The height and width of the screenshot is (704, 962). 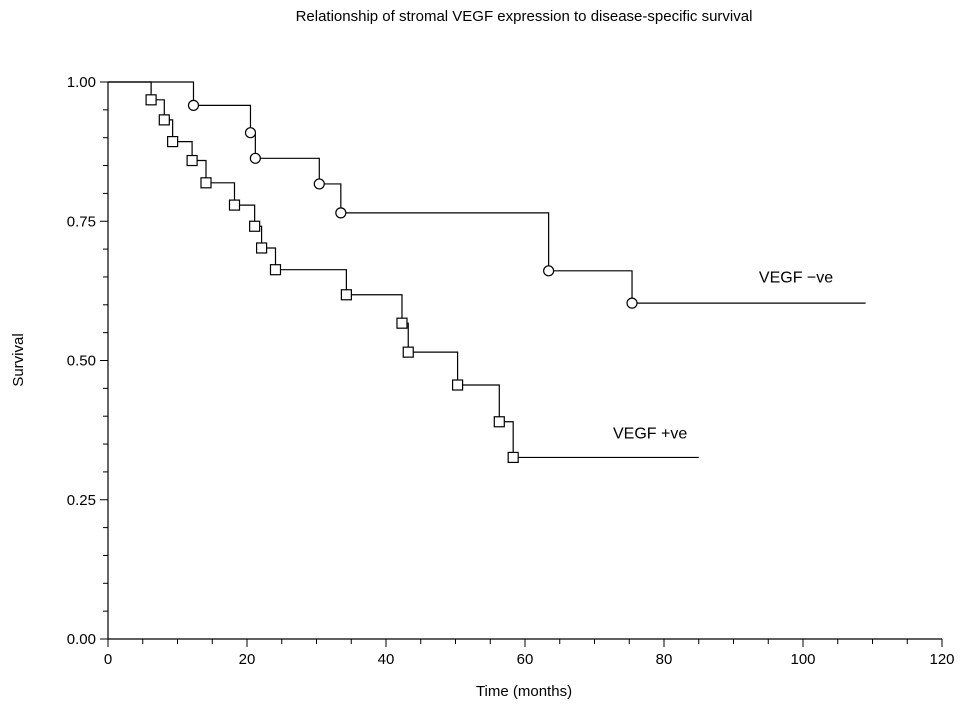 I want to click on x-tick-label: 0, so click(x=108, y=659).